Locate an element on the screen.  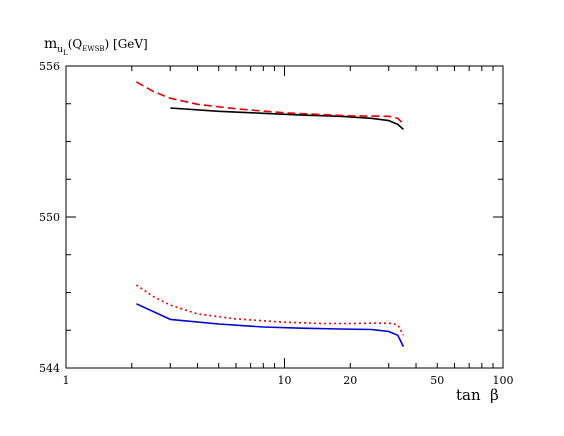
x-tick-label: 100 is located at coordinates (503, 380).